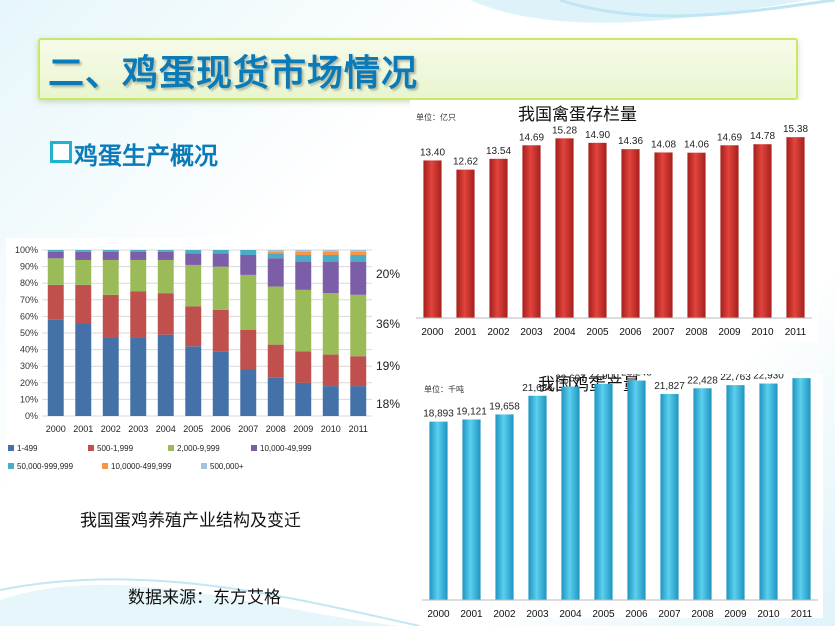 Image resolution: width=835 pixels, height=626 pixels. Describe the element at coordinates (29, 316) in the screenshot. I see `y-tick-label: 60%` at that location.